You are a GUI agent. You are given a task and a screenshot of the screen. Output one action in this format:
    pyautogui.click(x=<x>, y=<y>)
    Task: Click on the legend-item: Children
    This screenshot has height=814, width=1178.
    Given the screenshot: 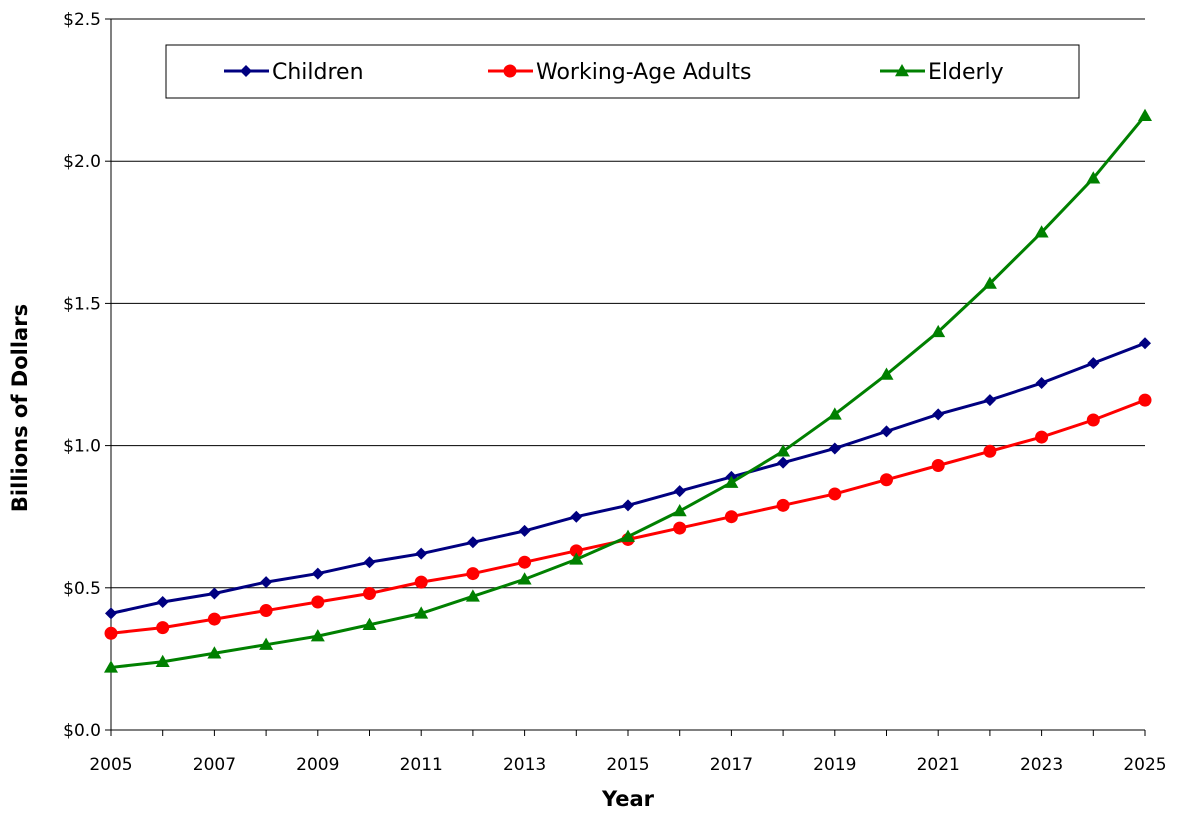 What is the action you would take?
    pyautogui.click(x=294, y=72)
    